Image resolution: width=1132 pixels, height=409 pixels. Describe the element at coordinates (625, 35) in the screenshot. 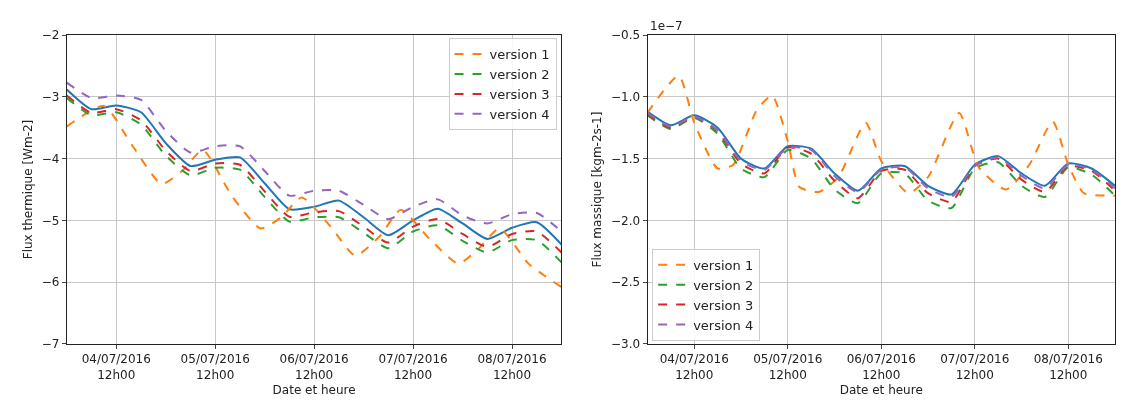

I see `y-tick-label: −0.5` at that location.